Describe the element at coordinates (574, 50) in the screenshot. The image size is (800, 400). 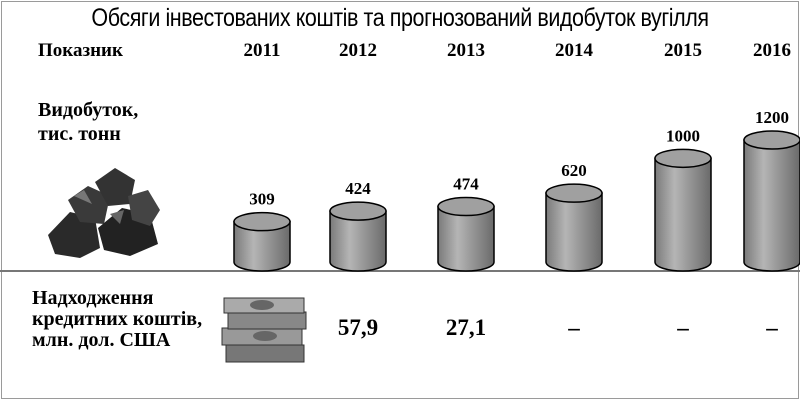
I see `year-label: 2014` at that location.